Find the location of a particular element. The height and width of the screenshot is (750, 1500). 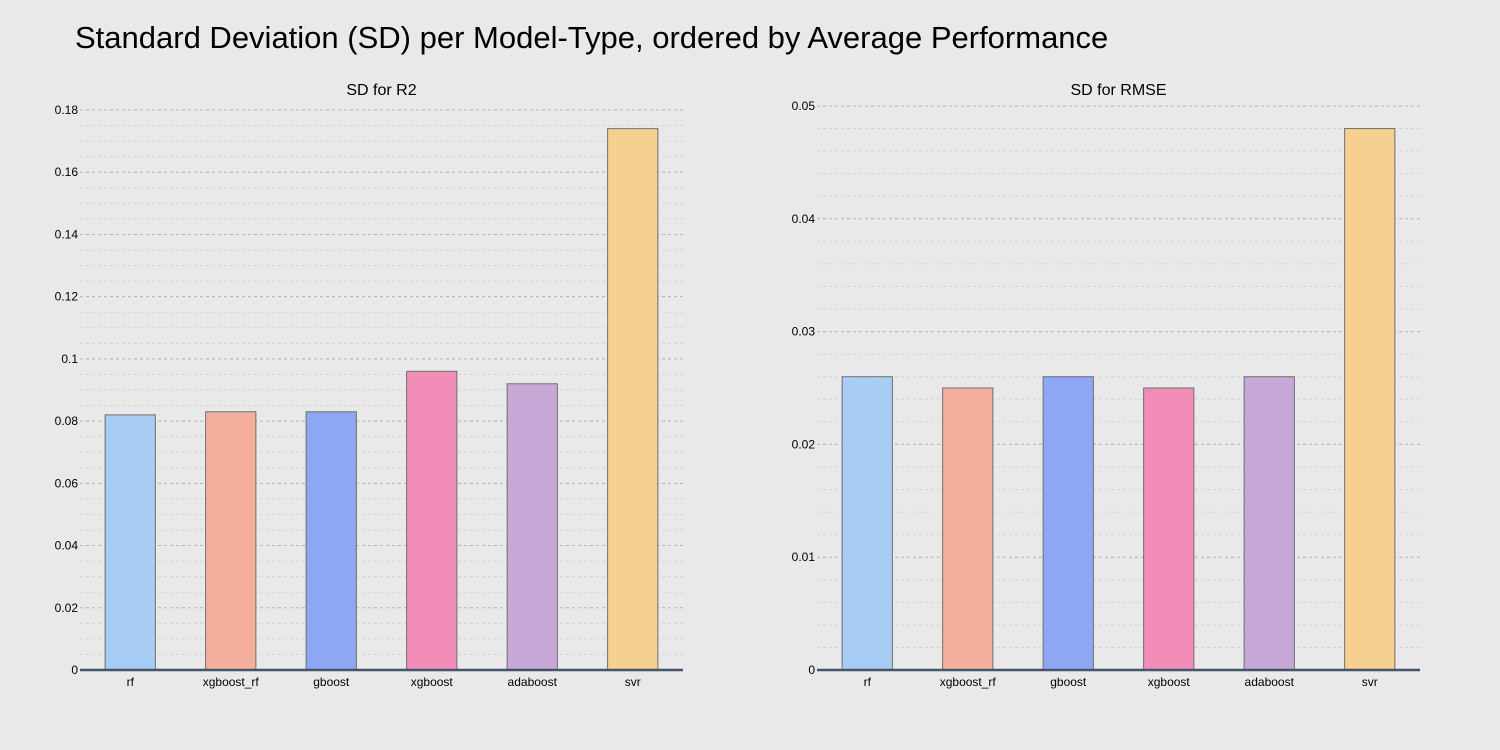

y-tick-label: 0.12 is located at coordinates (67, 297).